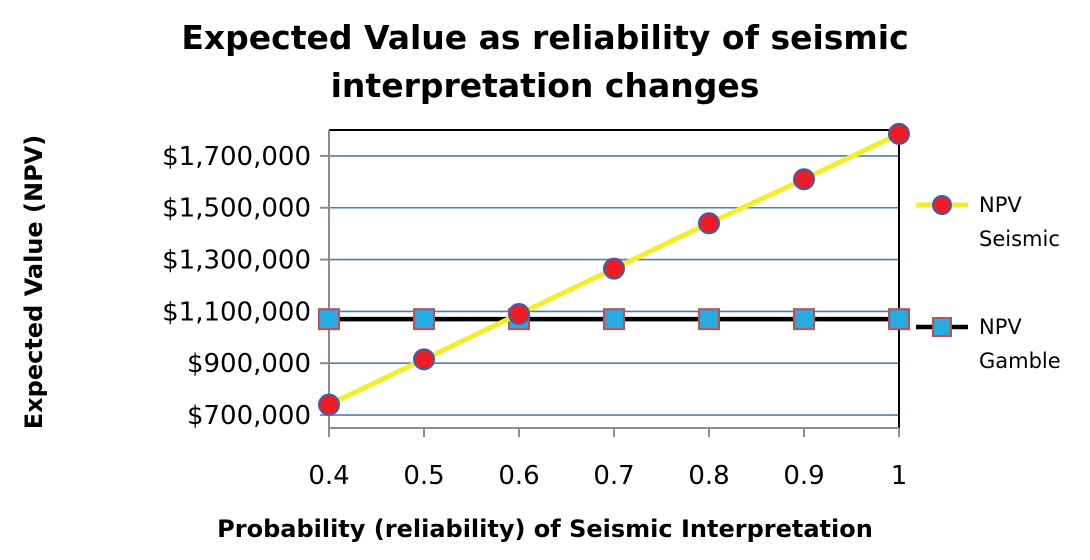 The width and height of the screenshot is (1090, 560). What do you see at coordinates (613, 476) in the screenshot?
I see `x-tick-label: 0.7` at bounding box center [613, 476].